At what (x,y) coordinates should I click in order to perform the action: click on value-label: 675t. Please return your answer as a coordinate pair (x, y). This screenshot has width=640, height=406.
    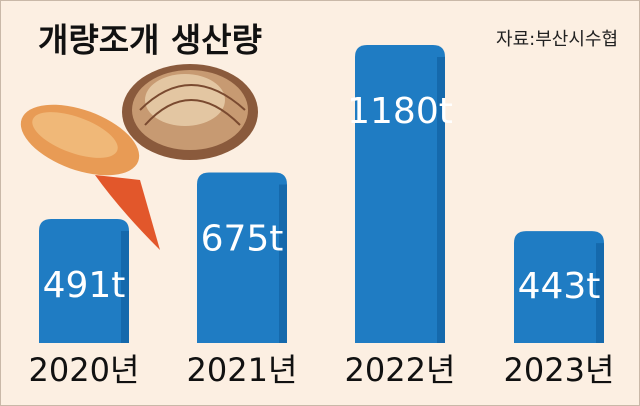
    Looking at the image, I should click on (242, 239).